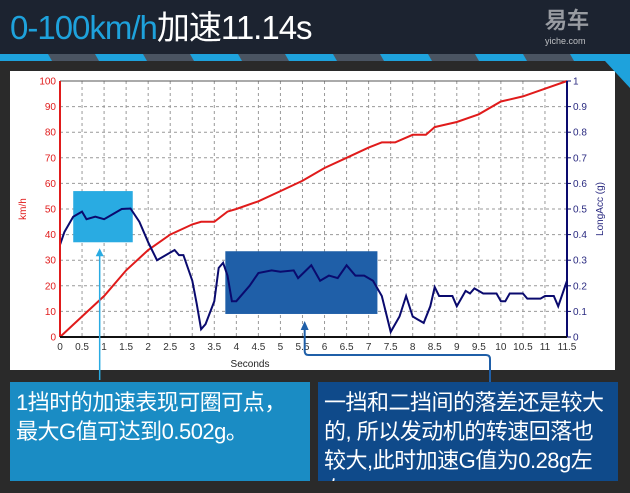 The height and width of the screenshot is (493, 630). Describe the element at coordinates (580, 312) in the screenshot. I see `y-right-tick-label: 0.1` at that location.